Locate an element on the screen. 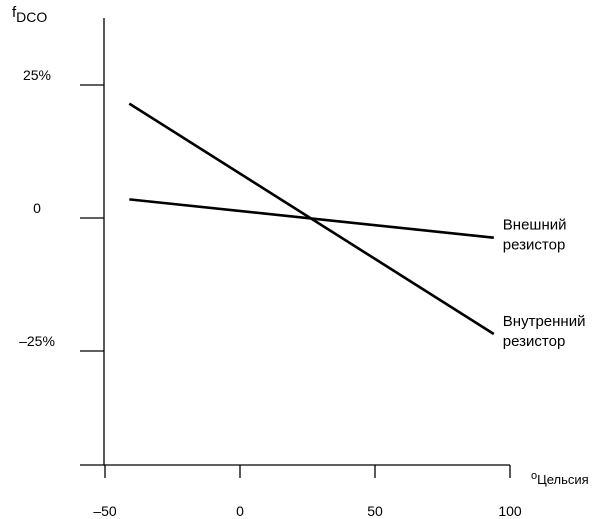 The width and height of the screenshot is (600, 519). x-tick-label: 50 is located at coordinates (375, 511).